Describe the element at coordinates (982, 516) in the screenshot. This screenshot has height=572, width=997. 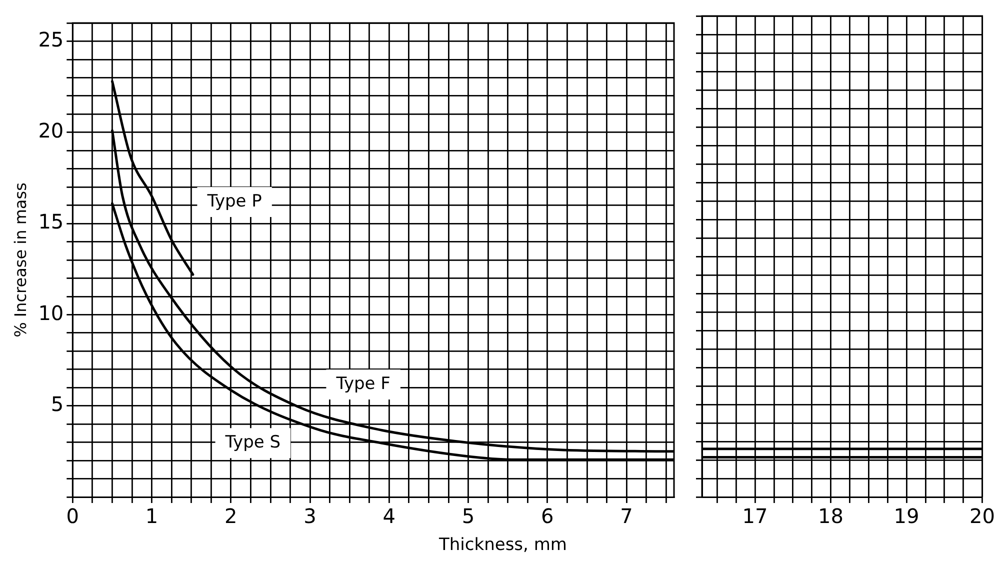
I see `x-tick-label: 20` at that location.